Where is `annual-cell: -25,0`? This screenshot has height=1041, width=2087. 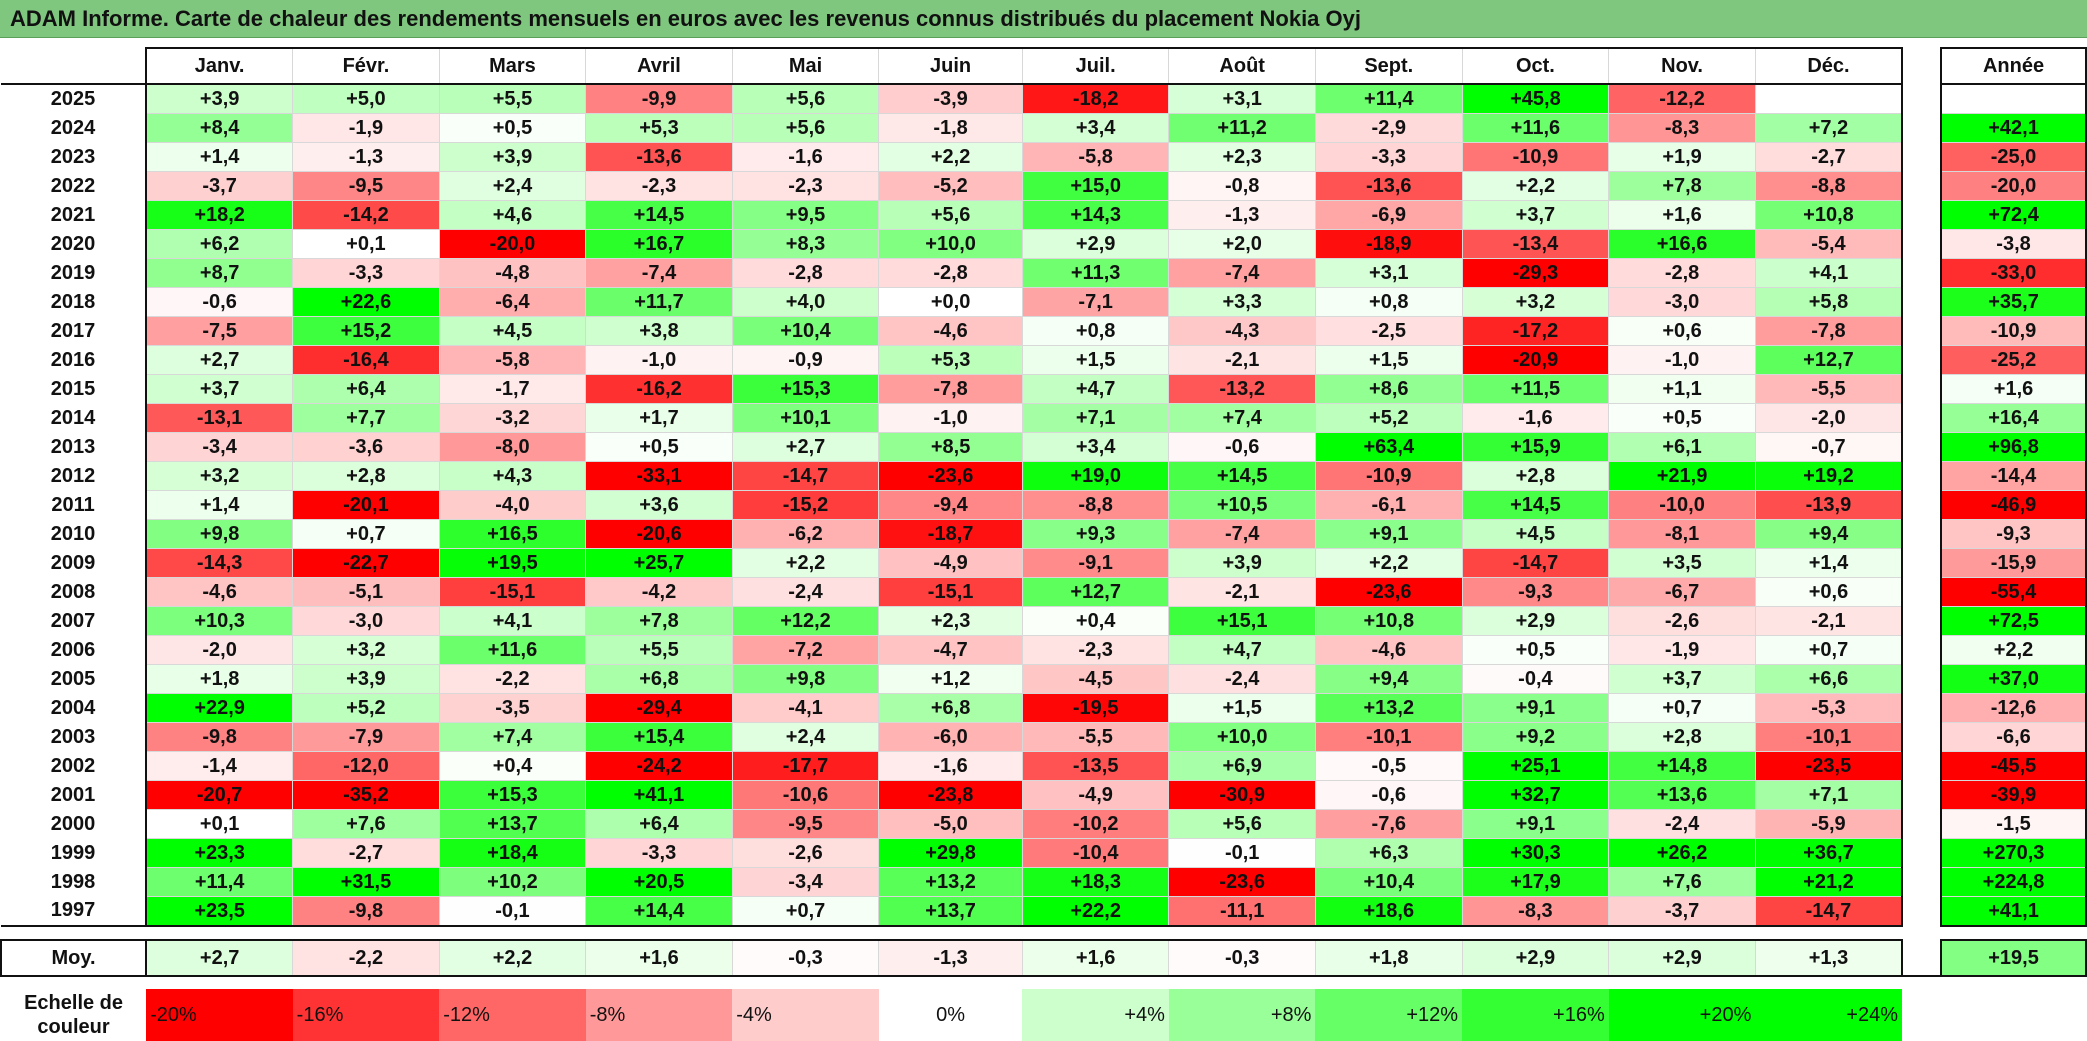
annual-cell: -25,0 is located at coordinates (2013, 157).